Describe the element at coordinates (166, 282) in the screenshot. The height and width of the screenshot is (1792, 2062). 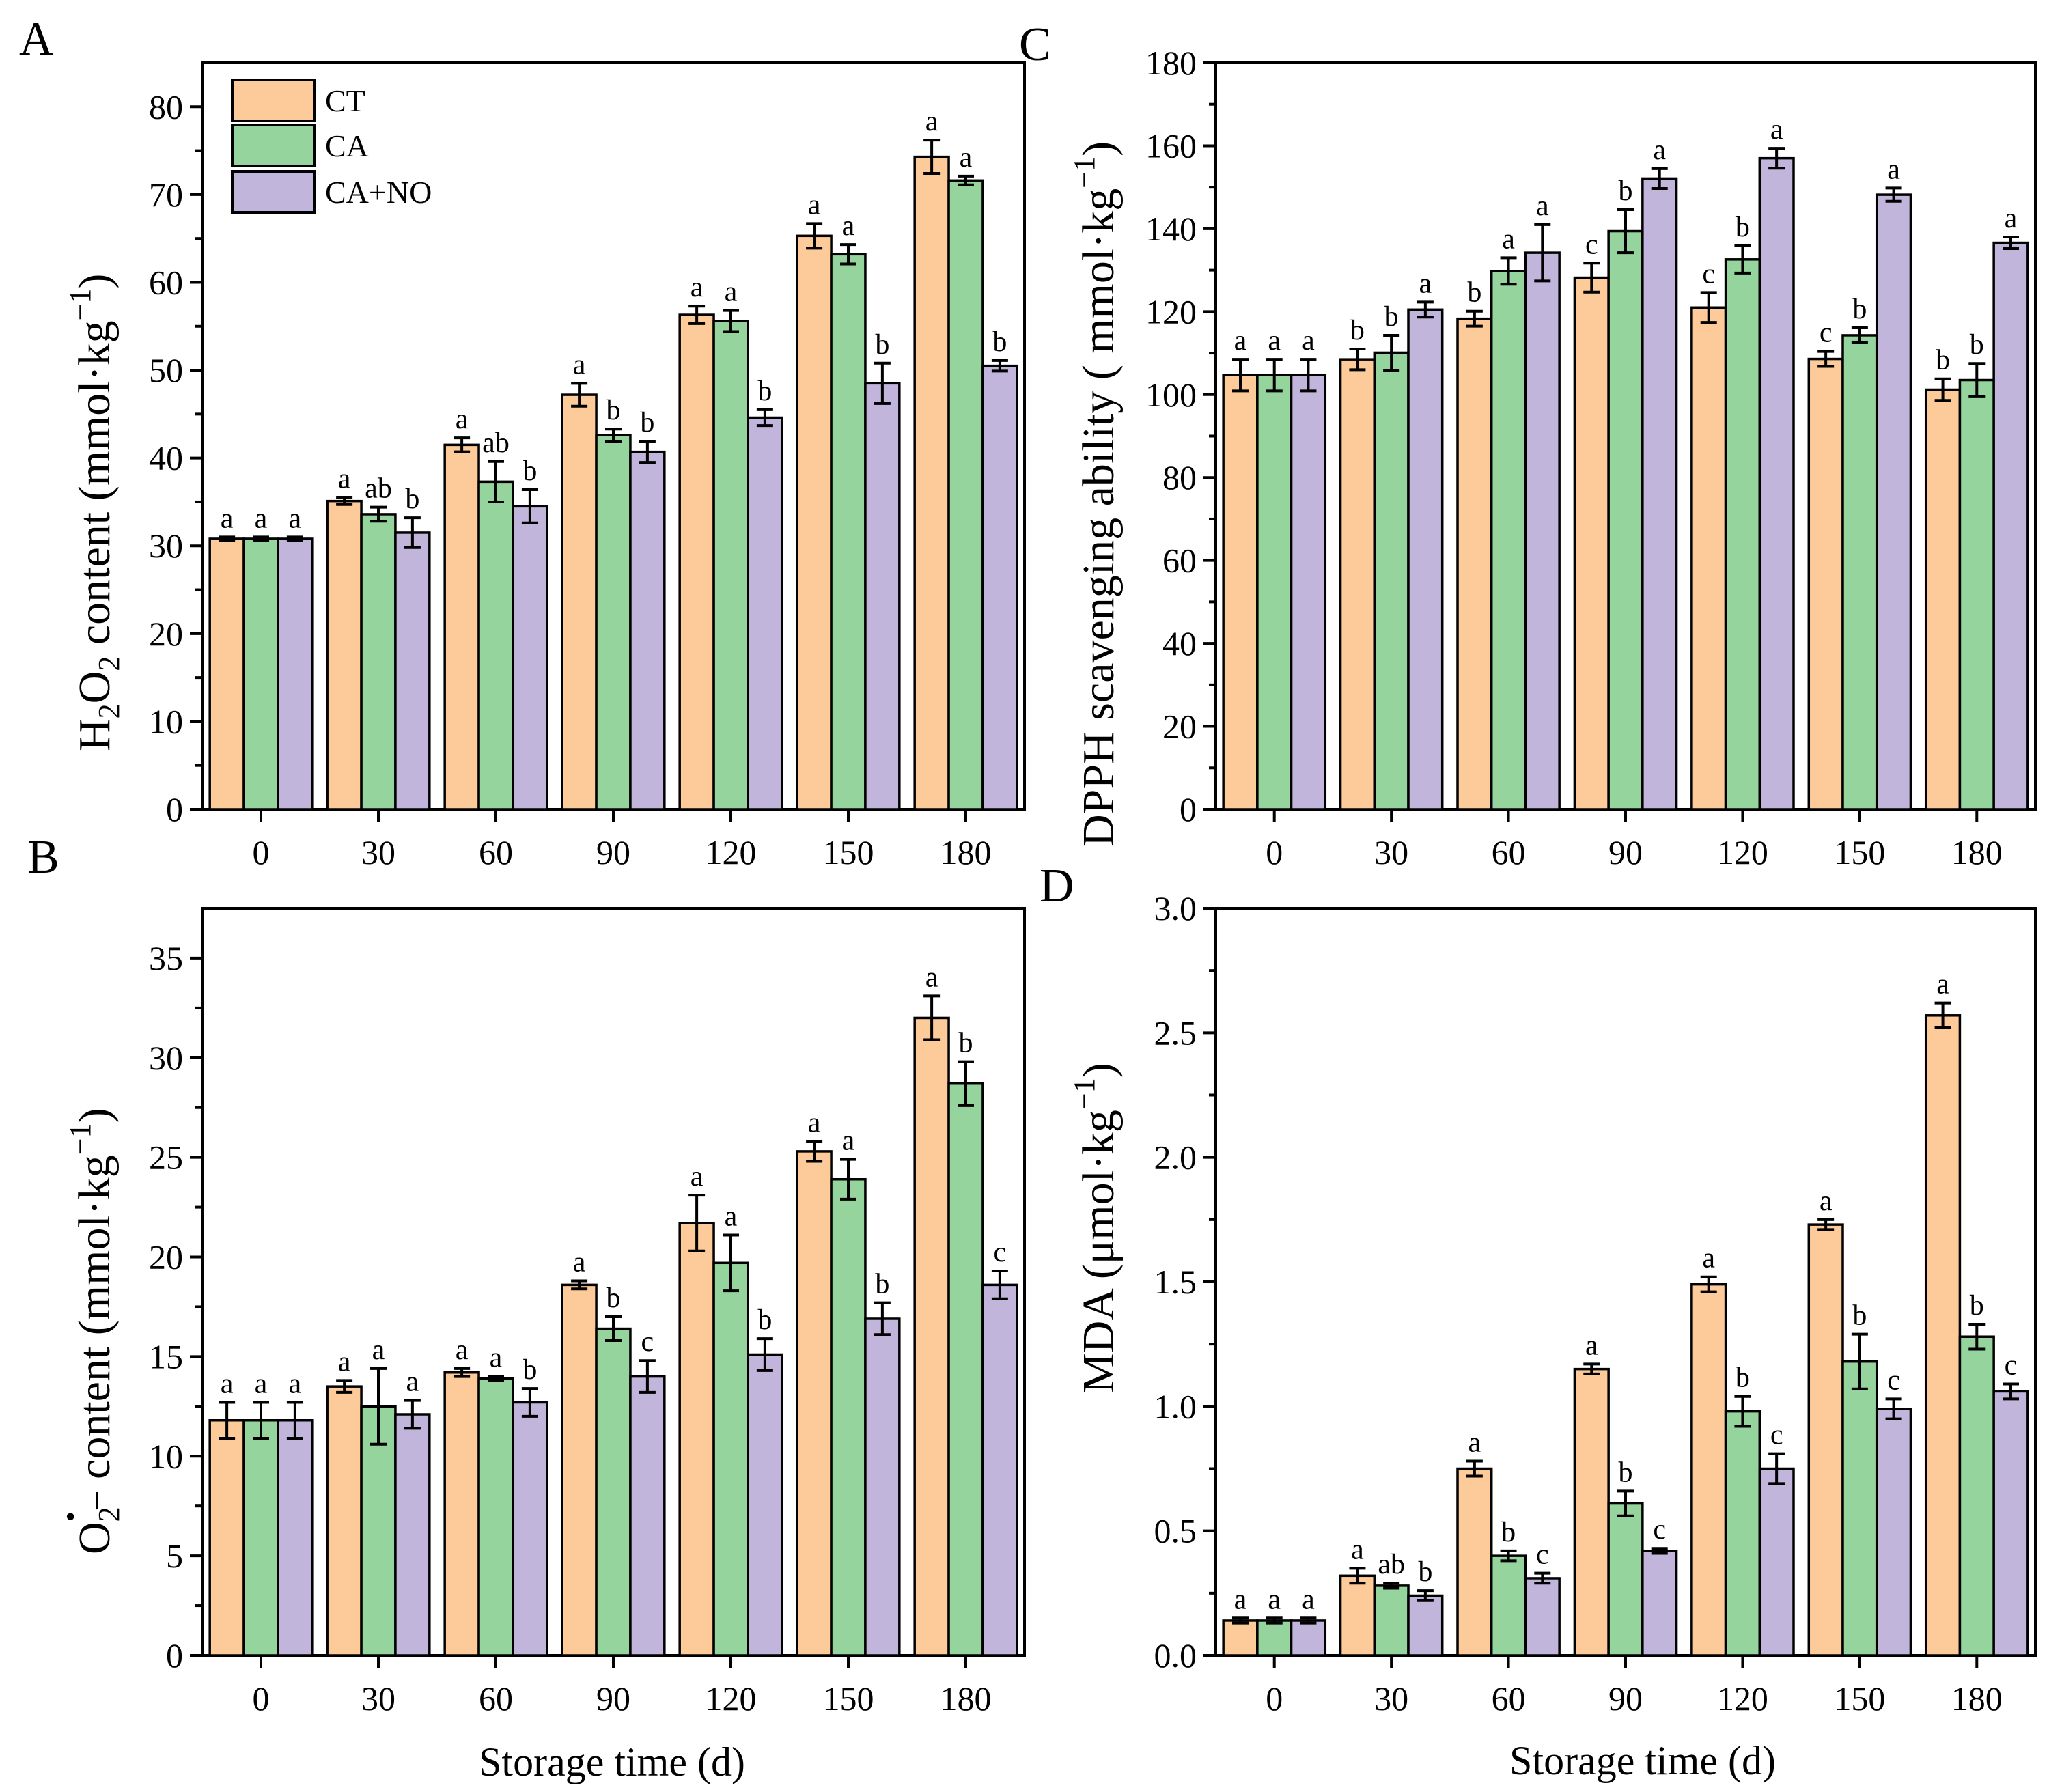
I see `panel-a-ytick-label: 60` at that location.